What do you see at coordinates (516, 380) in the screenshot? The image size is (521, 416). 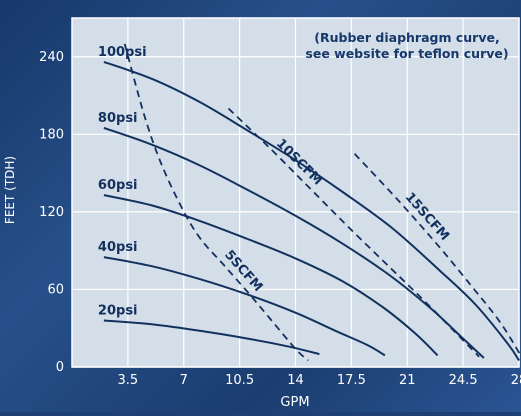 I see `x-tick-label: 28` at bounding box center [516, 380].